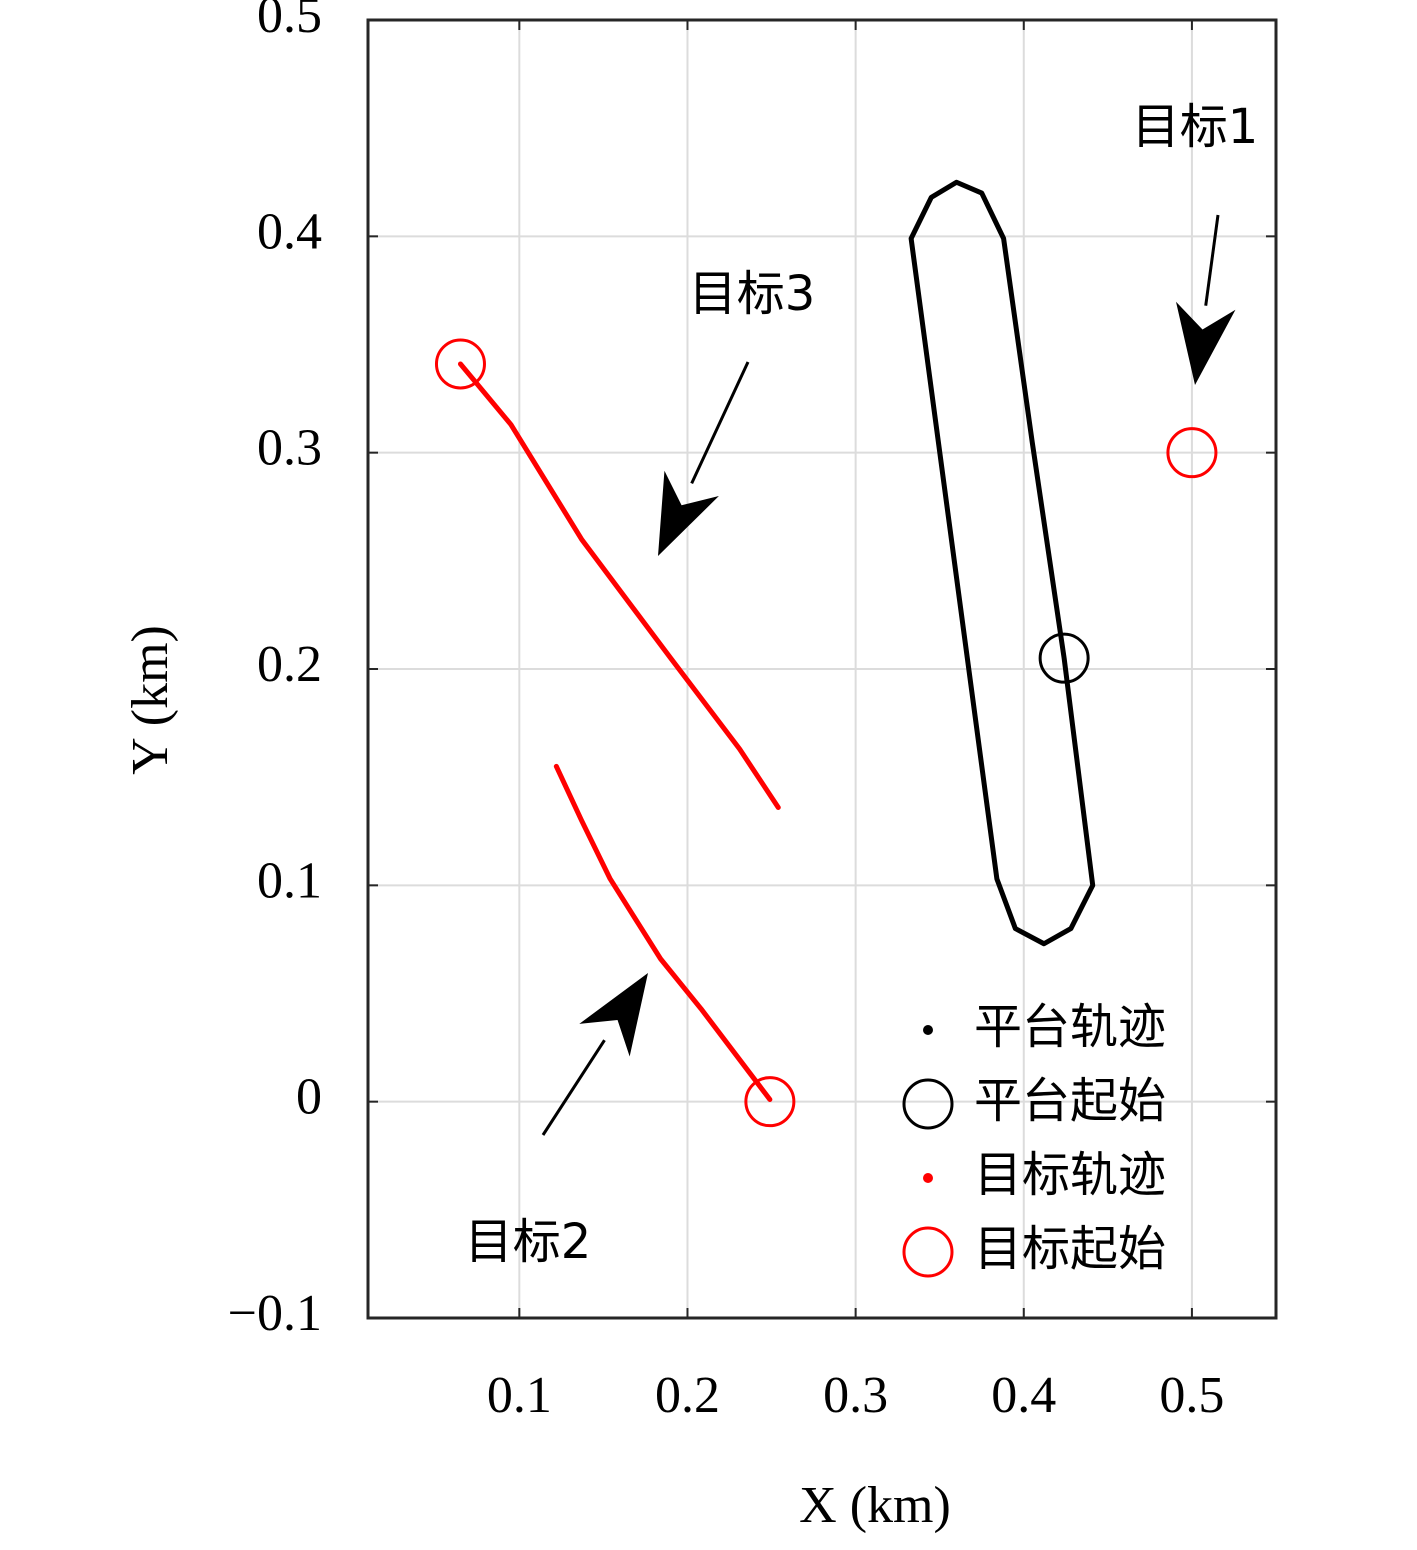 The height and width of the screenshot is (1550, 1417). I want to click on annotation: 目标2, so click(528, 1242).